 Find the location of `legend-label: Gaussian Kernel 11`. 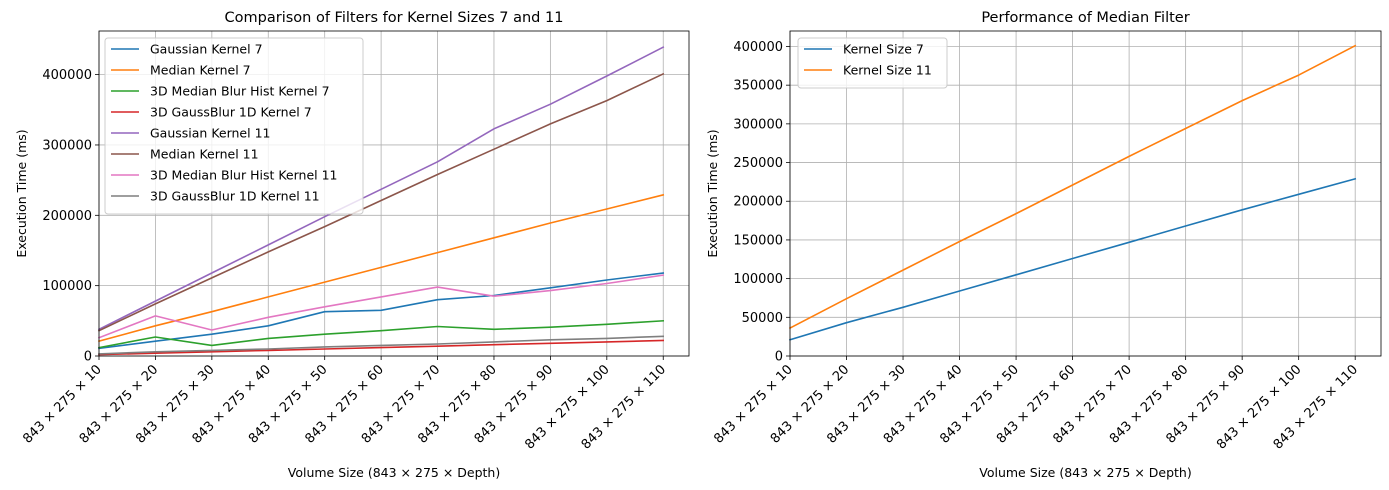

legend-label: Gaussian Kernel 11 is located at coordinates (210, 133).